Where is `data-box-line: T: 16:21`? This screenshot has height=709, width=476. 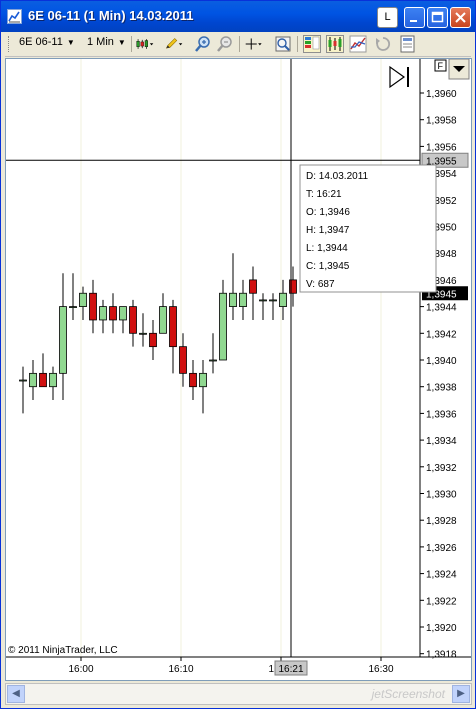
data-box-line: T: 16:21 is located at coordinates (324, 194).